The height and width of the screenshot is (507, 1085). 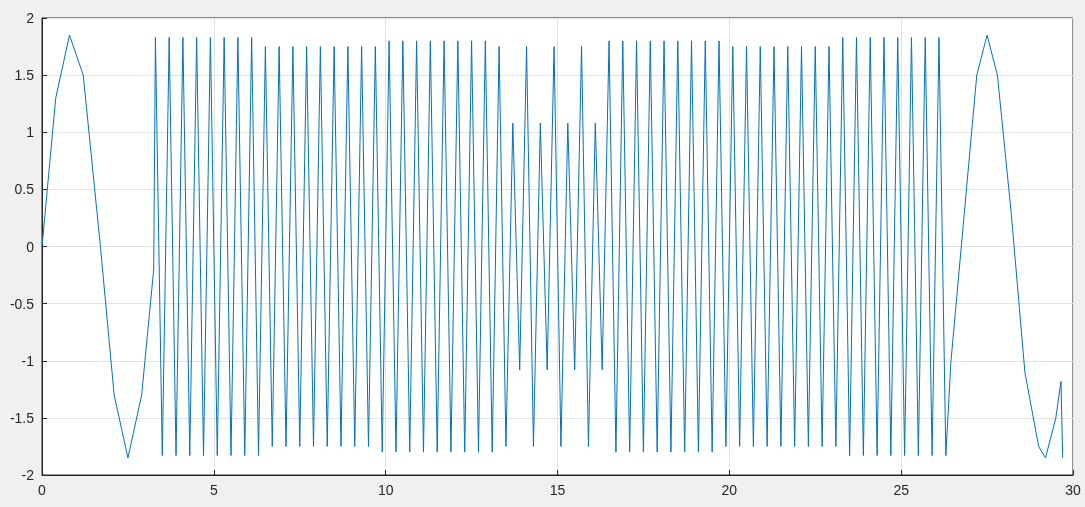 What do you see at coordinates (28, 360) in the screenshot?
I see `y-tick-label: -1` at bounding box center [28, 360].